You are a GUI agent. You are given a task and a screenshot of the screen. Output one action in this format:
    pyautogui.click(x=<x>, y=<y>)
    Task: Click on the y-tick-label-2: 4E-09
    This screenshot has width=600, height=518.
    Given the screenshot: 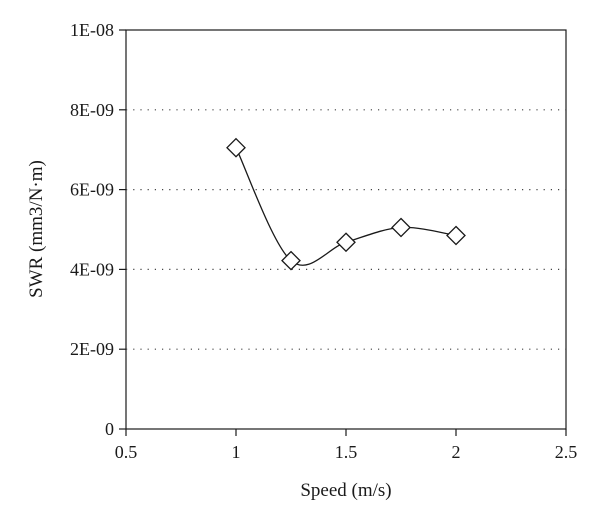 What is the action you would take?
    pyautogui.click(x=92, y=269)
    